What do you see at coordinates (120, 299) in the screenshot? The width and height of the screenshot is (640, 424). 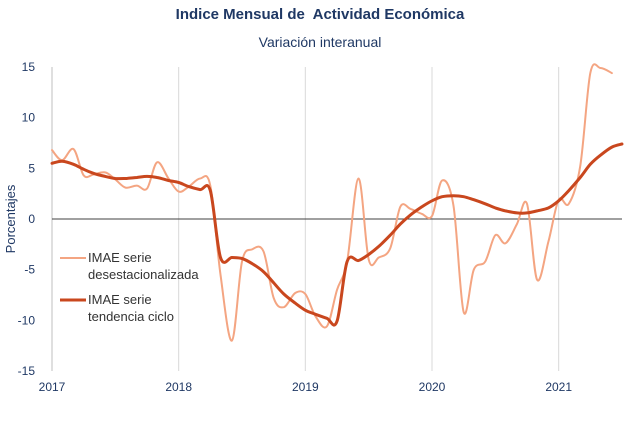 I see `legend-label-2: IMAE serie` at bounding box center [120, 299].